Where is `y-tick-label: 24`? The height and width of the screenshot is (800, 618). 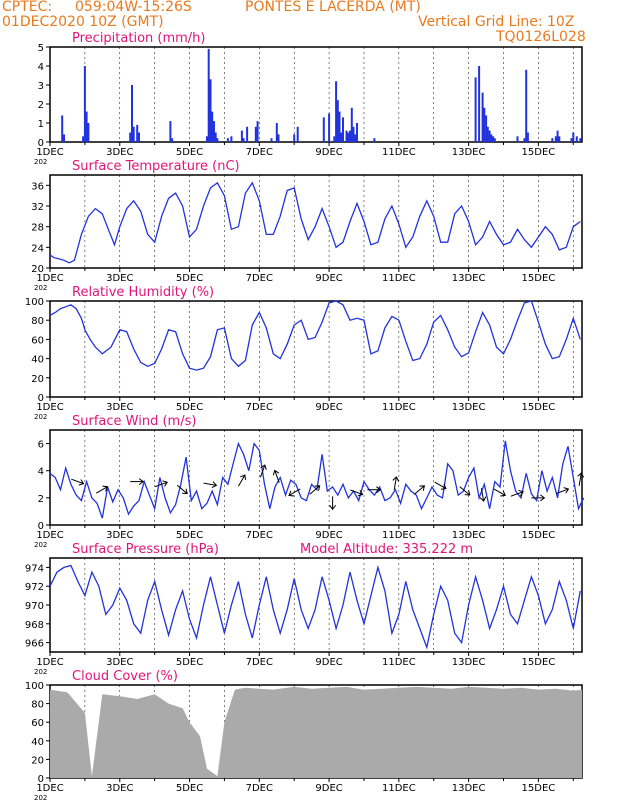
y-tick-label: 24 is located at coordinates (37, 248).